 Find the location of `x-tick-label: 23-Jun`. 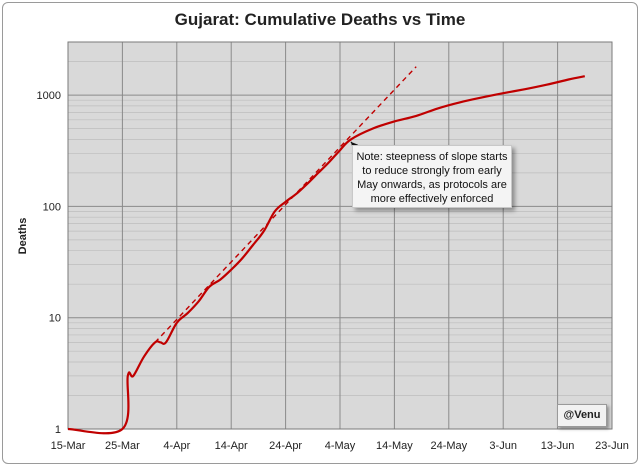

x-tick-label: 23-Jun is located at coordinates (612, 446).